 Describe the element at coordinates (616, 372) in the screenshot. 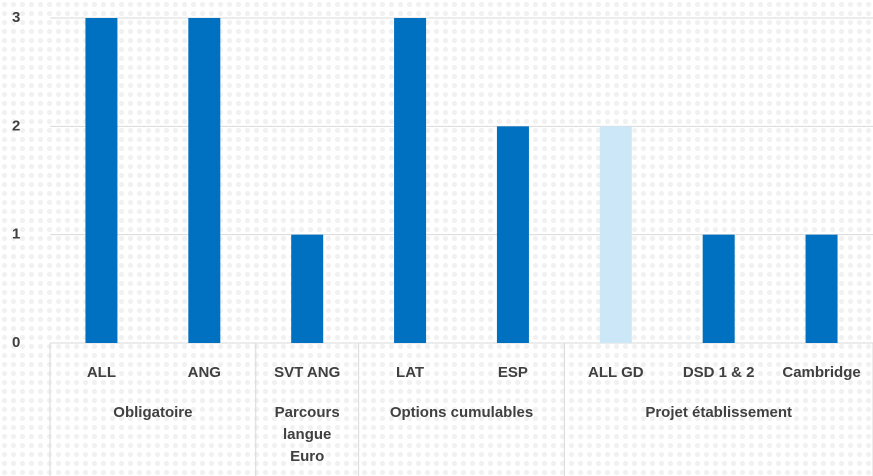

I see `x-tick-label: ALL GD` at that location.